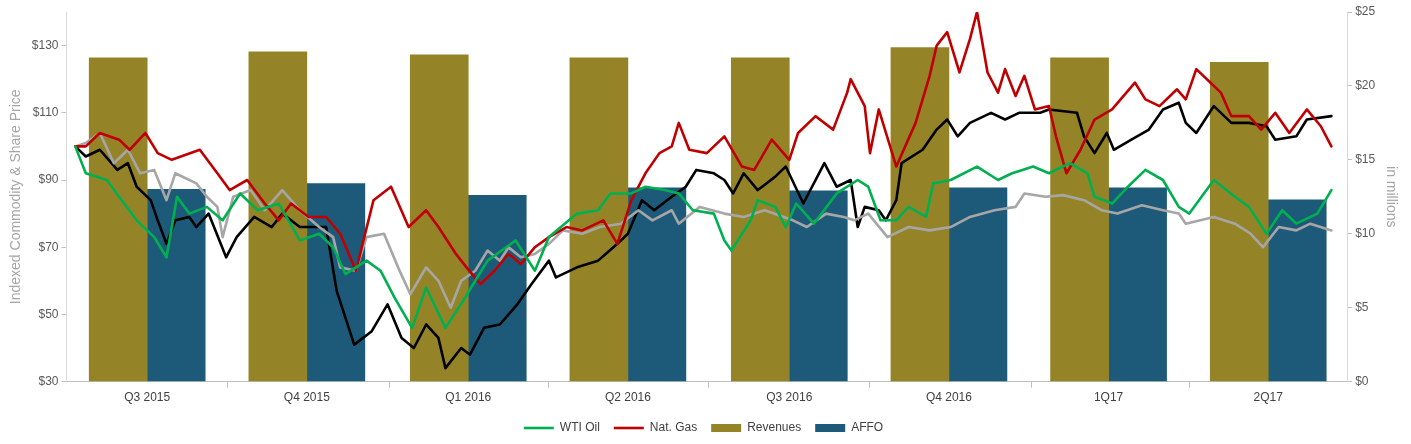 Image resolution: width=1411 pixels, height=444 pixels. I want to click on legend-label: WTI Oil, so click(579, 427).